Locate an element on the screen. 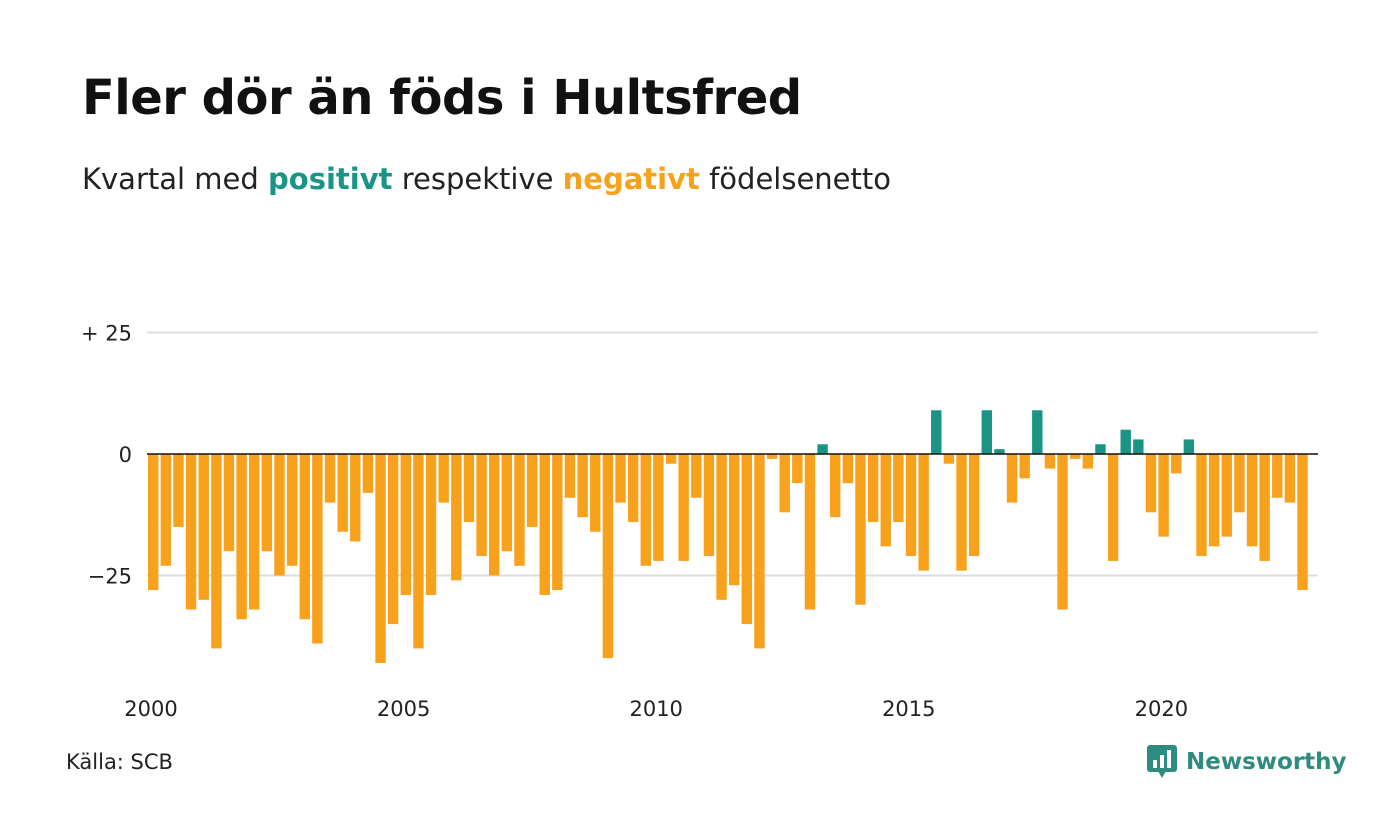 The image size is (1400, 840). subtitle-middle: respektive is located at coordinates (477, 179).